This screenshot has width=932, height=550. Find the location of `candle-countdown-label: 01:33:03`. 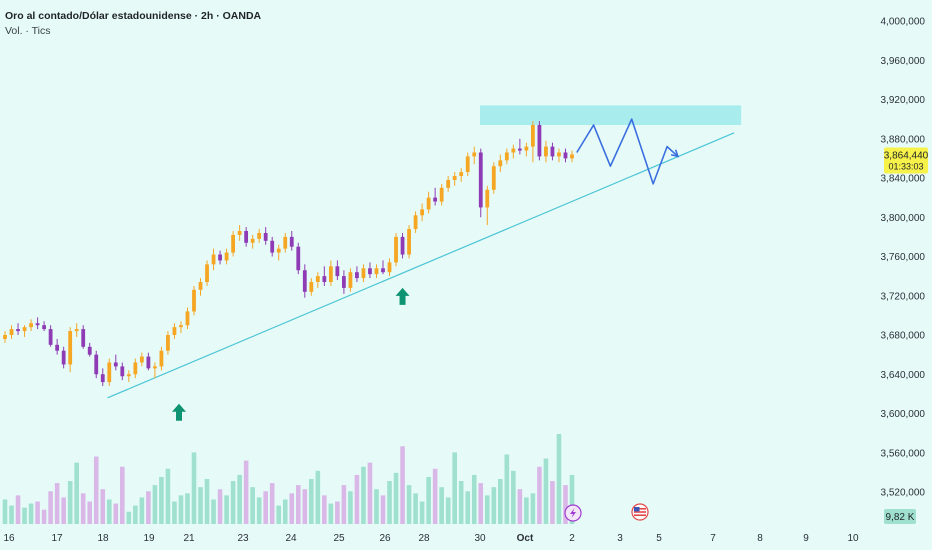

candle-countdown-label: 01:33:03 is located at coordinates (905, 166).